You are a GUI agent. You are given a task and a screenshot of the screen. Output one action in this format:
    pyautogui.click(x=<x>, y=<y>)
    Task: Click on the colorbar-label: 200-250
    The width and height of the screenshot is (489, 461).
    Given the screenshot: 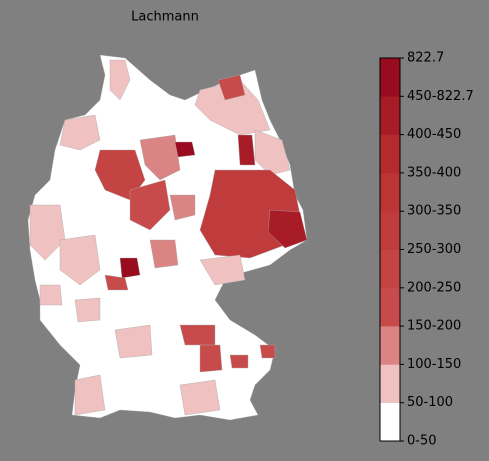 What is the action you would take?
    pyautogui.click(x=434, y=287)
    